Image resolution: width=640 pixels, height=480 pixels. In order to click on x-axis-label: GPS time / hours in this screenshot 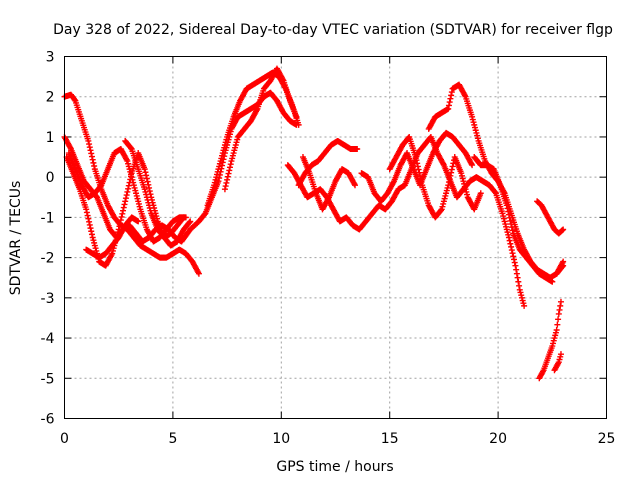, I will do `click(334, 467)`.